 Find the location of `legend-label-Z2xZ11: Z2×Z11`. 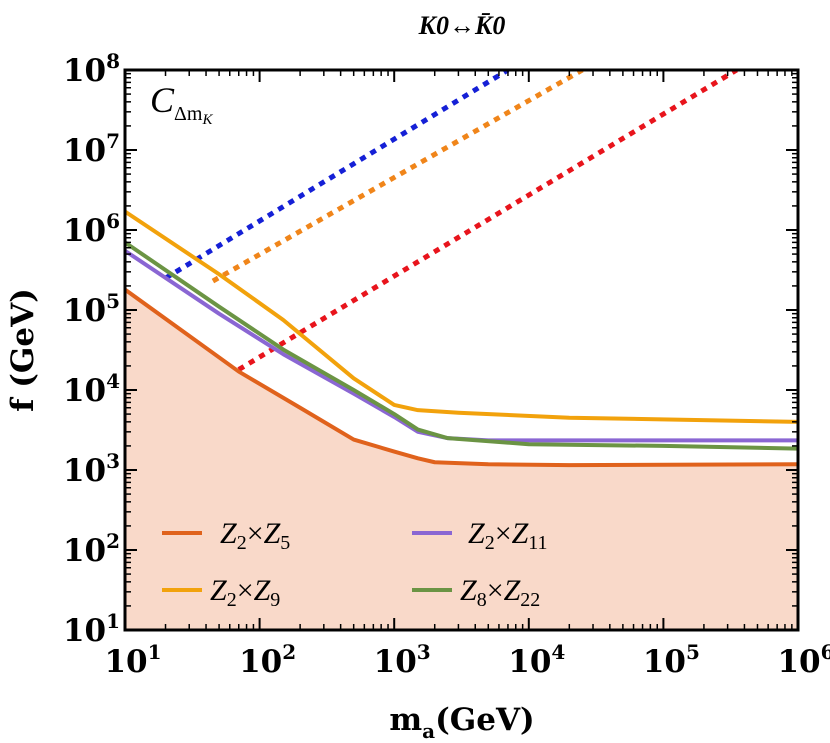

legend-label-Z2xZ11: Z2×Z11 is located at coordinates (508, 535).